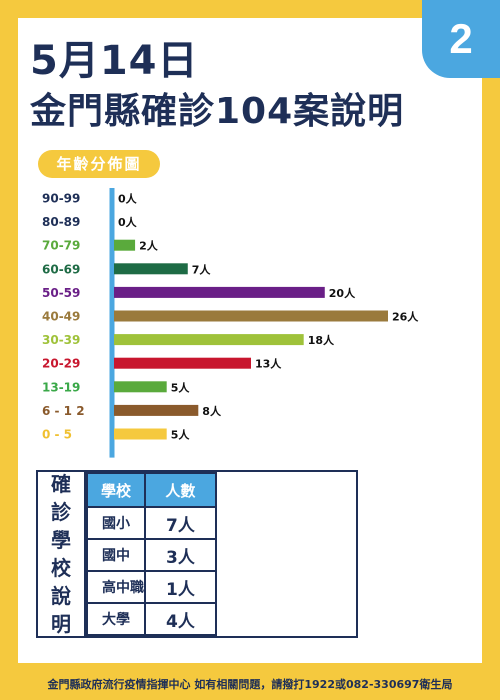  I want to click on side-label-char: 診, so click(61, 512).